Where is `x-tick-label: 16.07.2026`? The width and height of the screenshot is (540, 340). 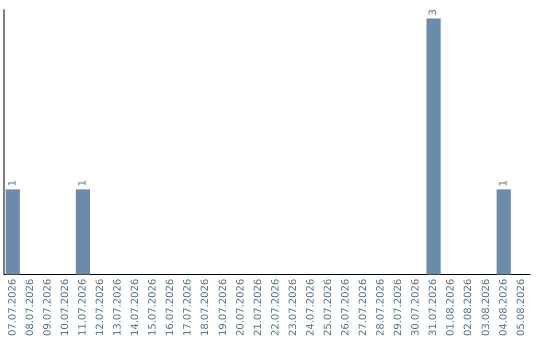 x-tick-label: 16.07.2026 is located at coordinates (170, 307).